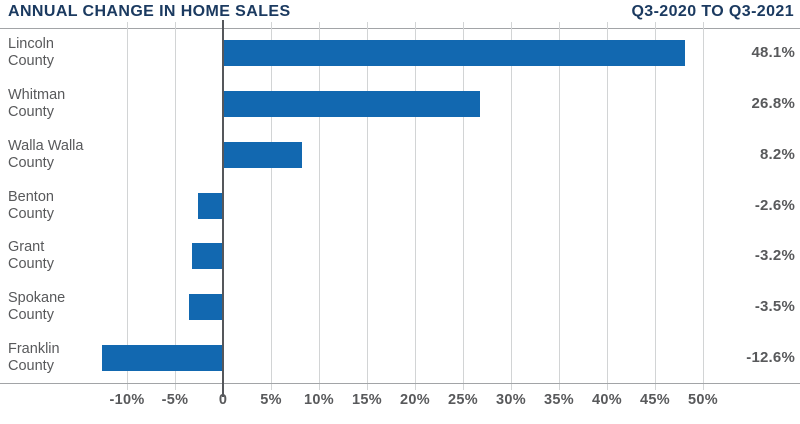  Describe the element at coordinates (37, 298) in the screenshot. I see `category-label-line: Spokane` at that location.